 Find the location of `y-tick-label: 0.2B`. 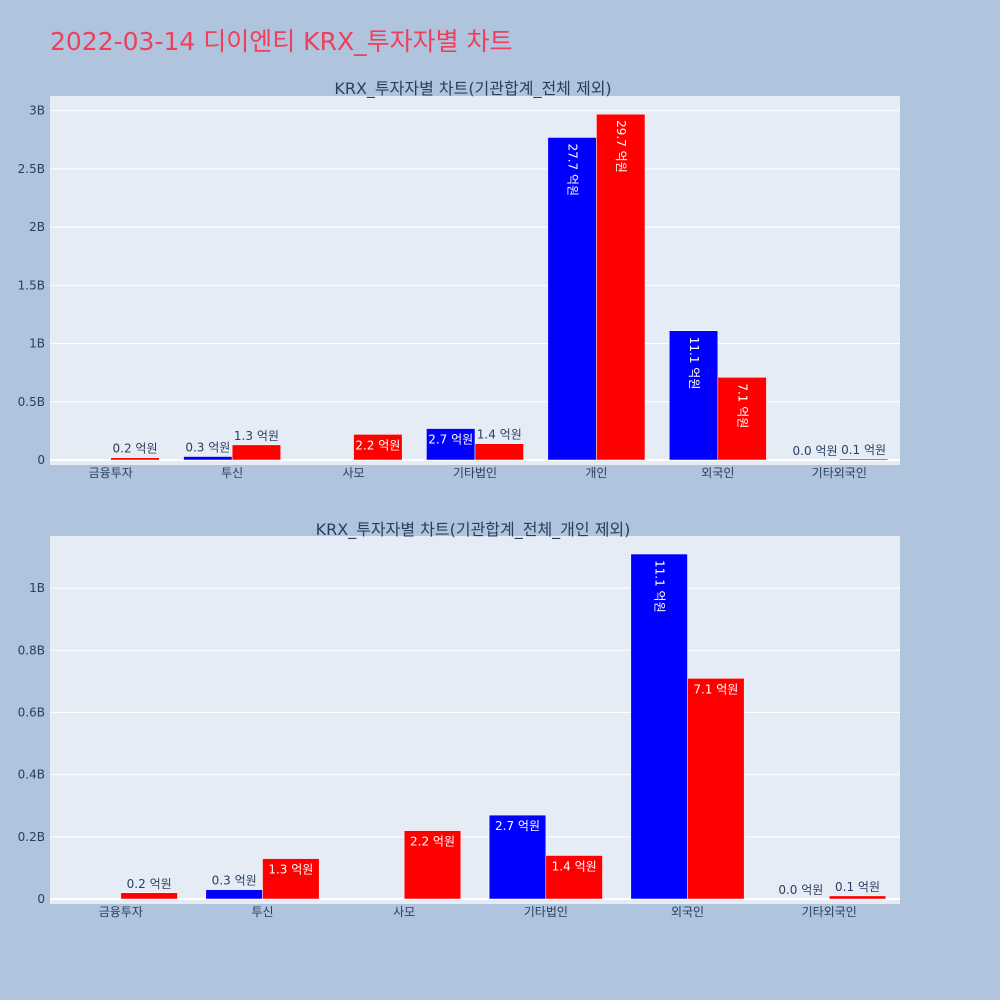

y-tick-label: 0.2B is located at coordinates (31, 837).